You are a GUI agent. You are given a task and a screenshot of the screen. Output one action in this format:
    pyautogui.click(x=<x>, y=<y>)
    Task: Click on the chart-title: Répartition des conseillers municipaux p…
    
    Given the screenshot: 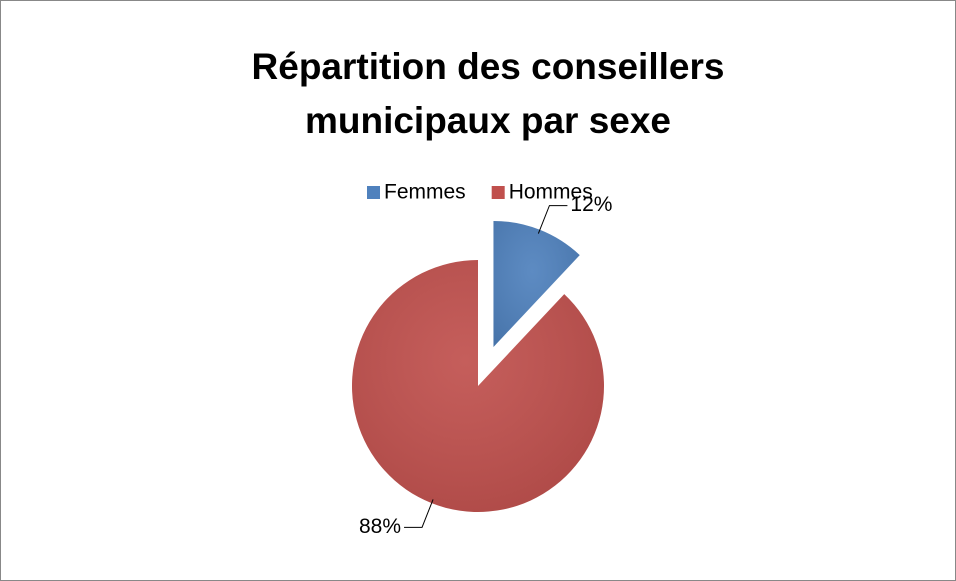 What is the action you would take?
    pyautogui.click(x=488, y=93)
    